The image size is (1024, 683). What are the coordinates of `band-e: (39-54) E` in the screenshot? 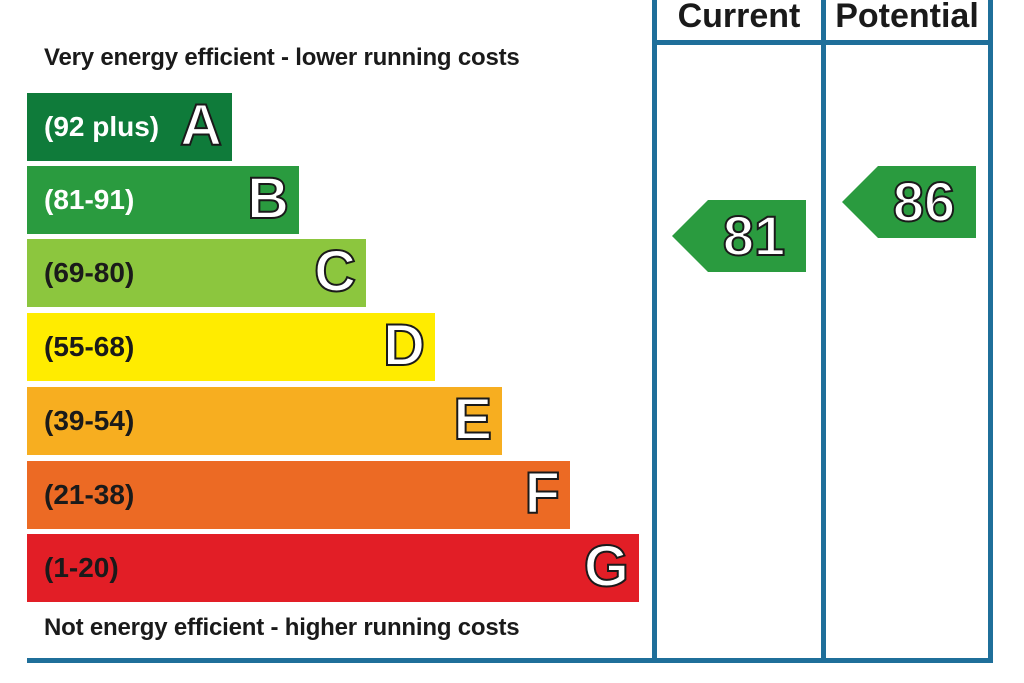 It's located at (264, 421).